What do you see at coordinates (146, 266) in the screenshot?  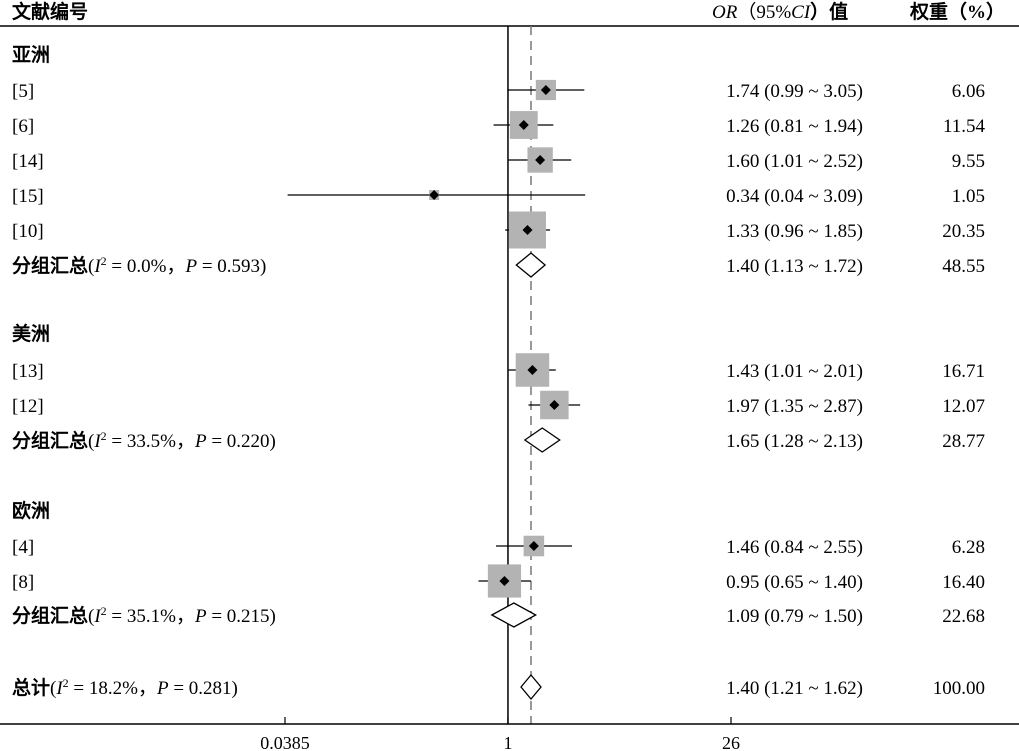 I see `i2-value: = 0.0%，` at bounding box center [146, 266].